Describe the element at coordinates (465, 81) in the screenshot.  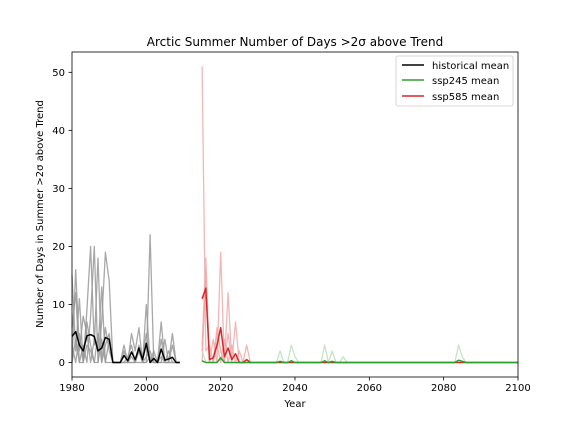
I see `legend-label: ssp245 mean` at that location.